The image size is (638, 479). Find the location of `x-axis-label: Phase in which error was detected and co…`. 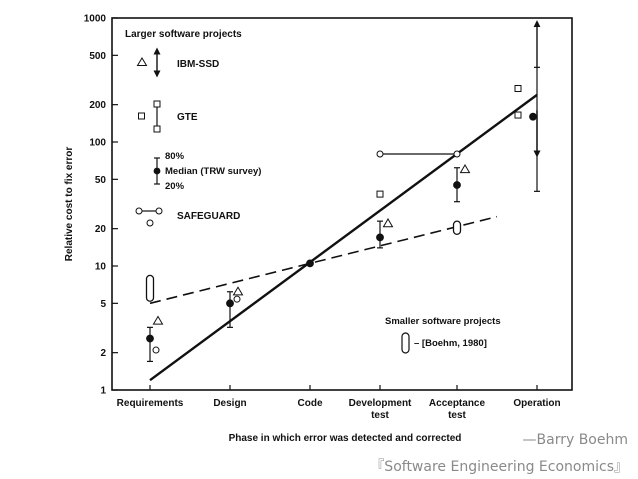

x-axis-label: Phase in which error was detected and co… is located at coordinates (345, 438).